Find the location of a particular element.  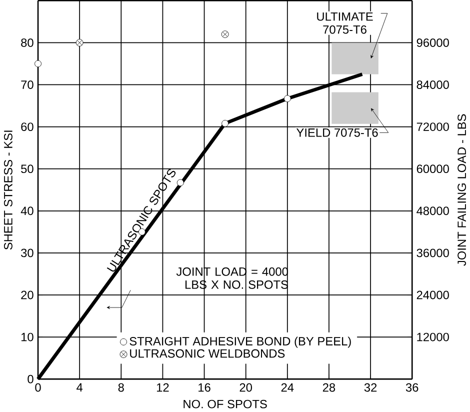

band-label: YIELD 7075-T6 is located at coordinates (337, 132).